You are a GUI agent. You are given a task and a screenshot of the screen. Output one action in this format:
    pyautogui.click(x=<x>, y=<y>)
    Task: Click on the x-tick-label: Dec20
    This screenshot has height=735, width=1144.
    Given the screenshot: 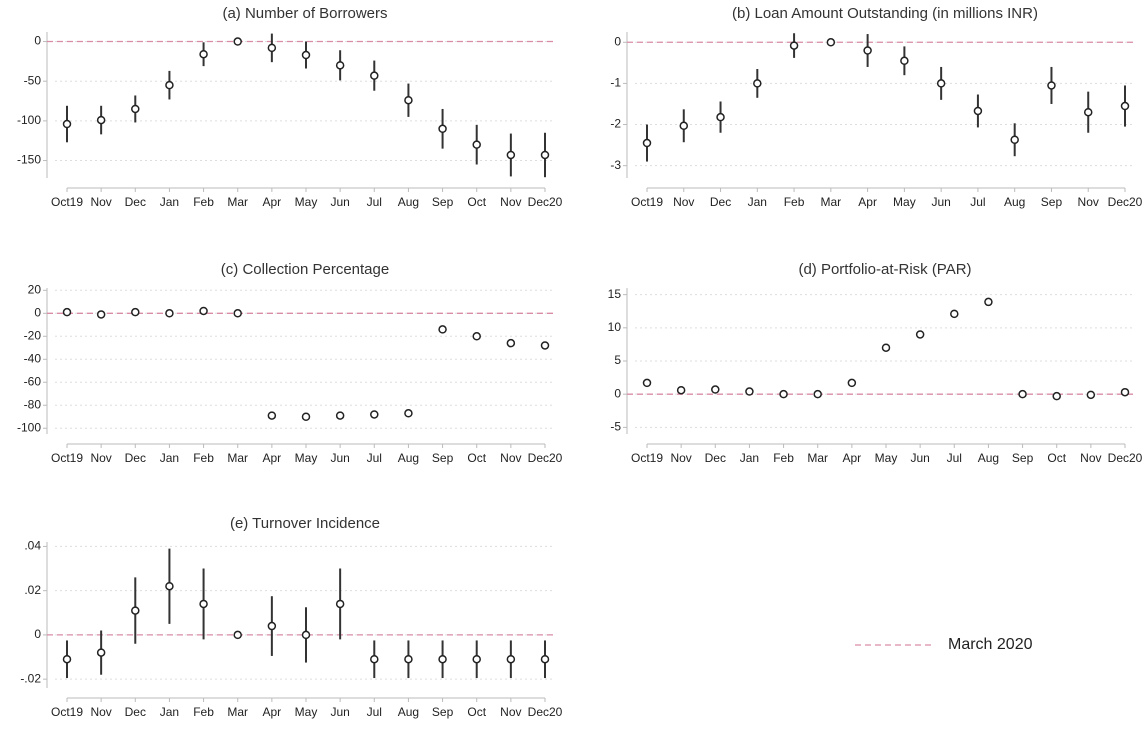 What is the action you would take?
    pyautogui.click(x=1125, y=458)
    